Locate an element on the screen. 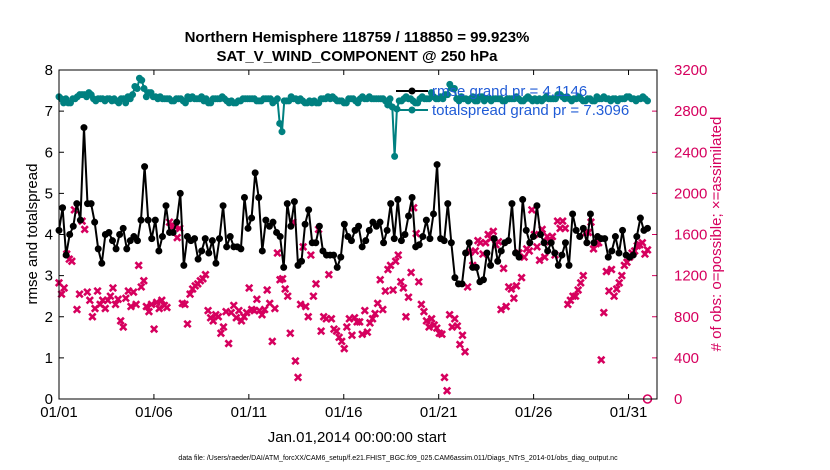 This screenshot has width=830, height=470. y-right-tick-label: 0 is located at coordinates (678, 399).